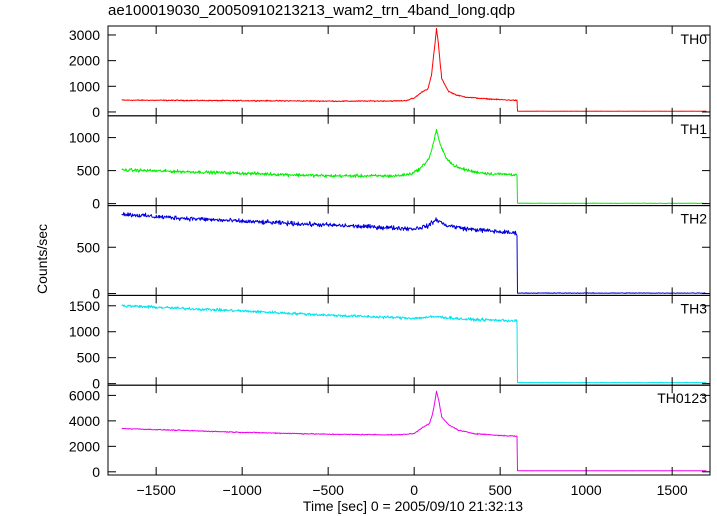 The image size is (717, 516). I want to click on panel-label-th1: TH1, so click(694, 129).